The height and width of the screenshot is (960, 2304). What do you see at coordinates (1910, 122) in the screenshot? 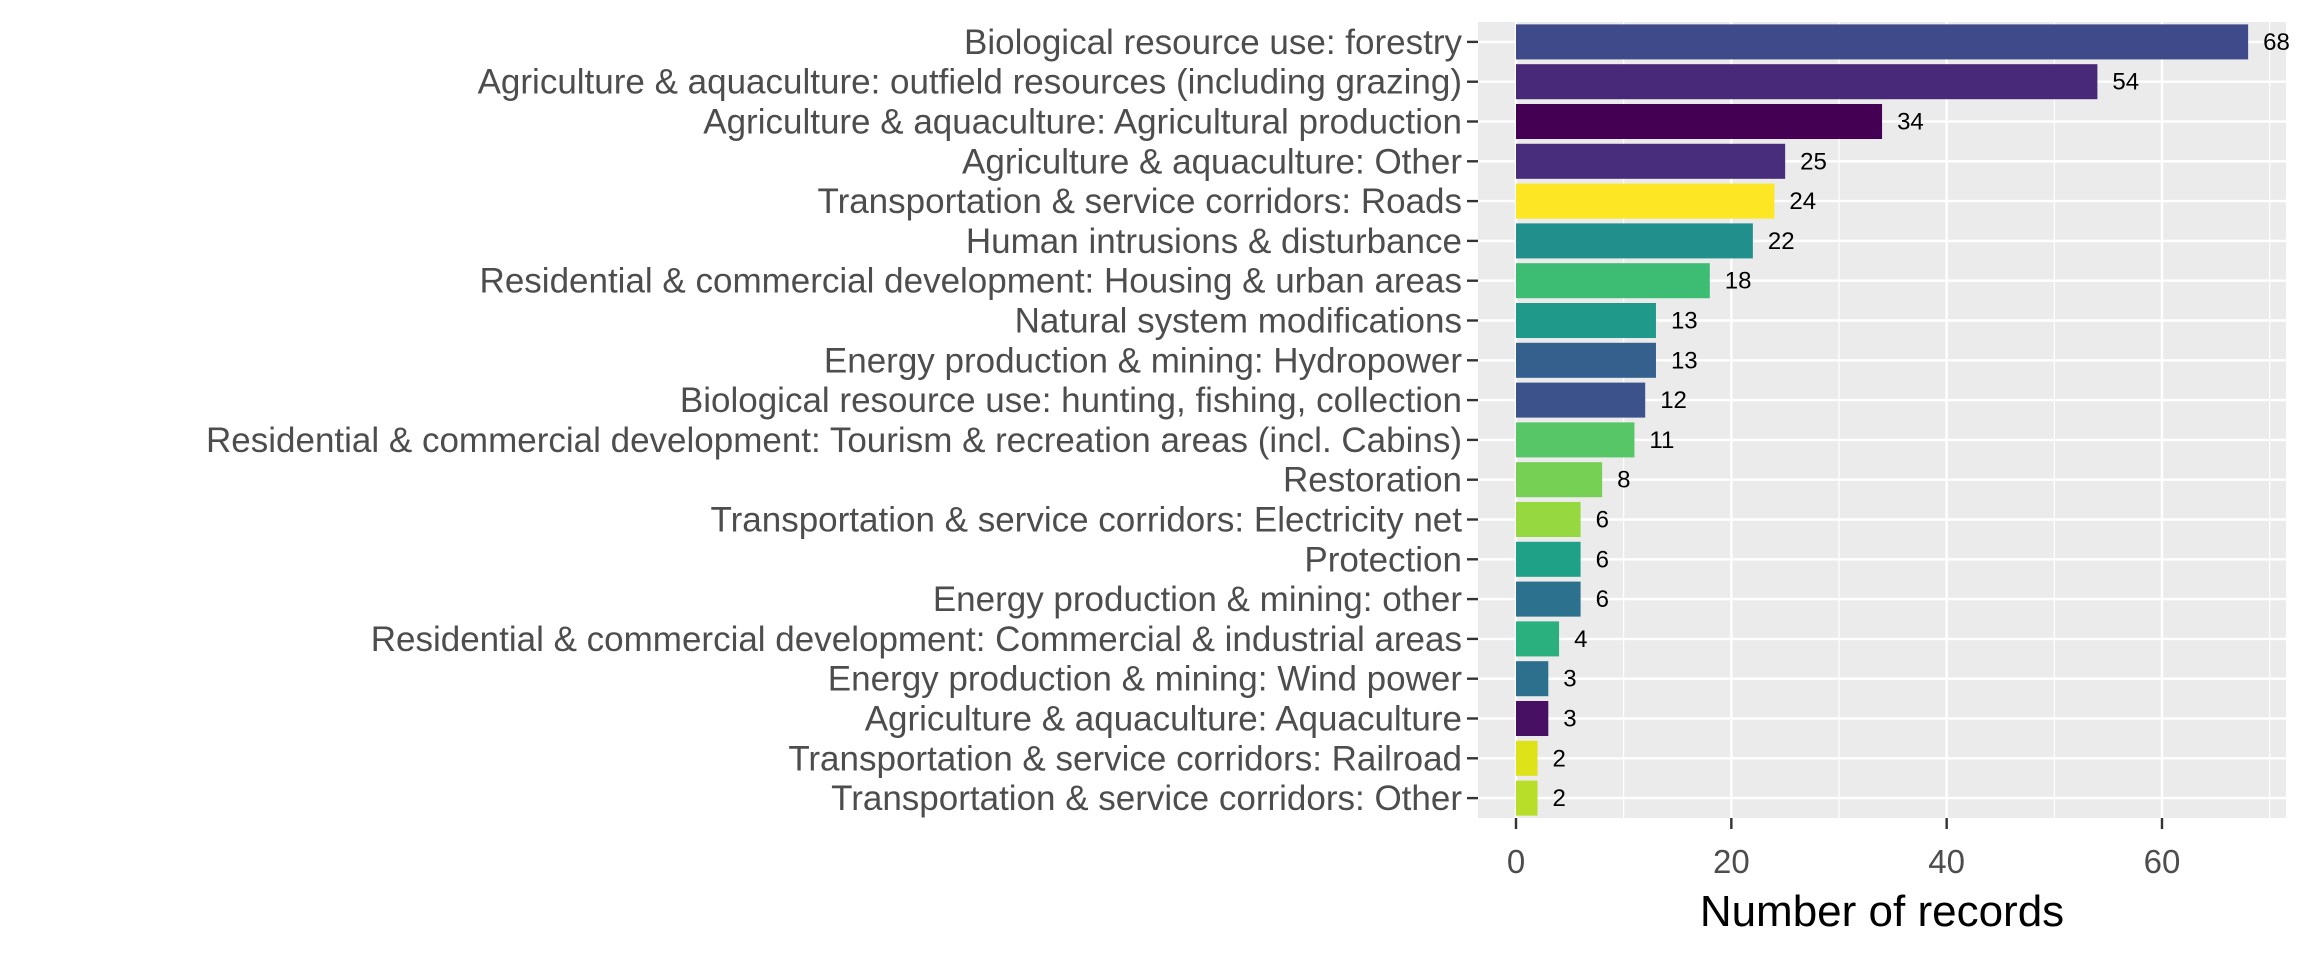
I see `value-label: 34` at bounding box center [1910, 122].